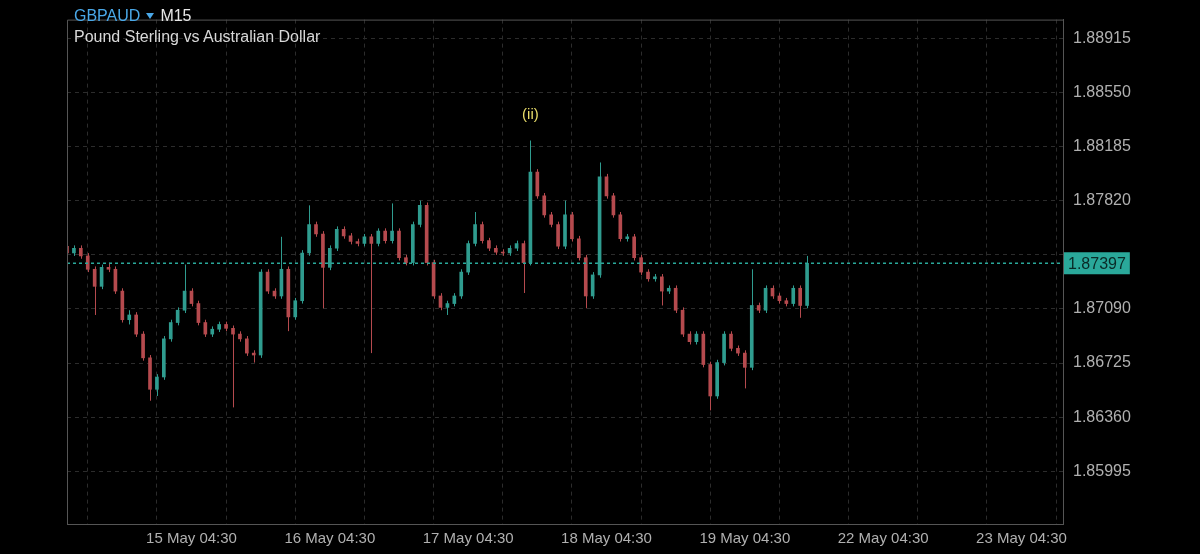  Describe the element at coordinates (530, 113) in the screenshot. I see `annotation: (ii)` at that location.